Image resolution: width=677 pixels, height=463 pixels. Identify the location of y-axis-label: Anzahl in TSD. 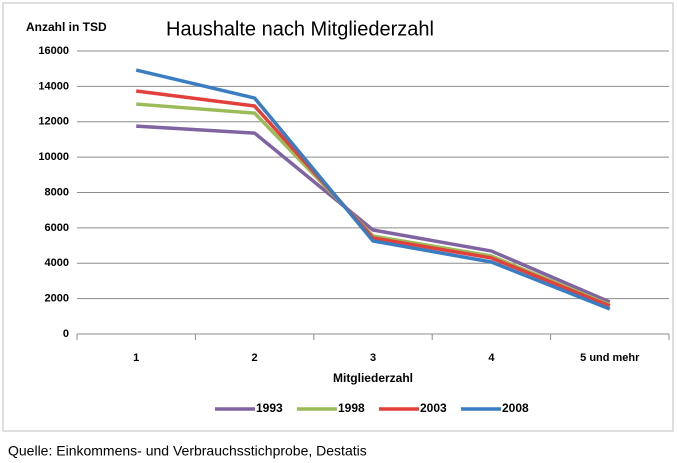
(66, 27).